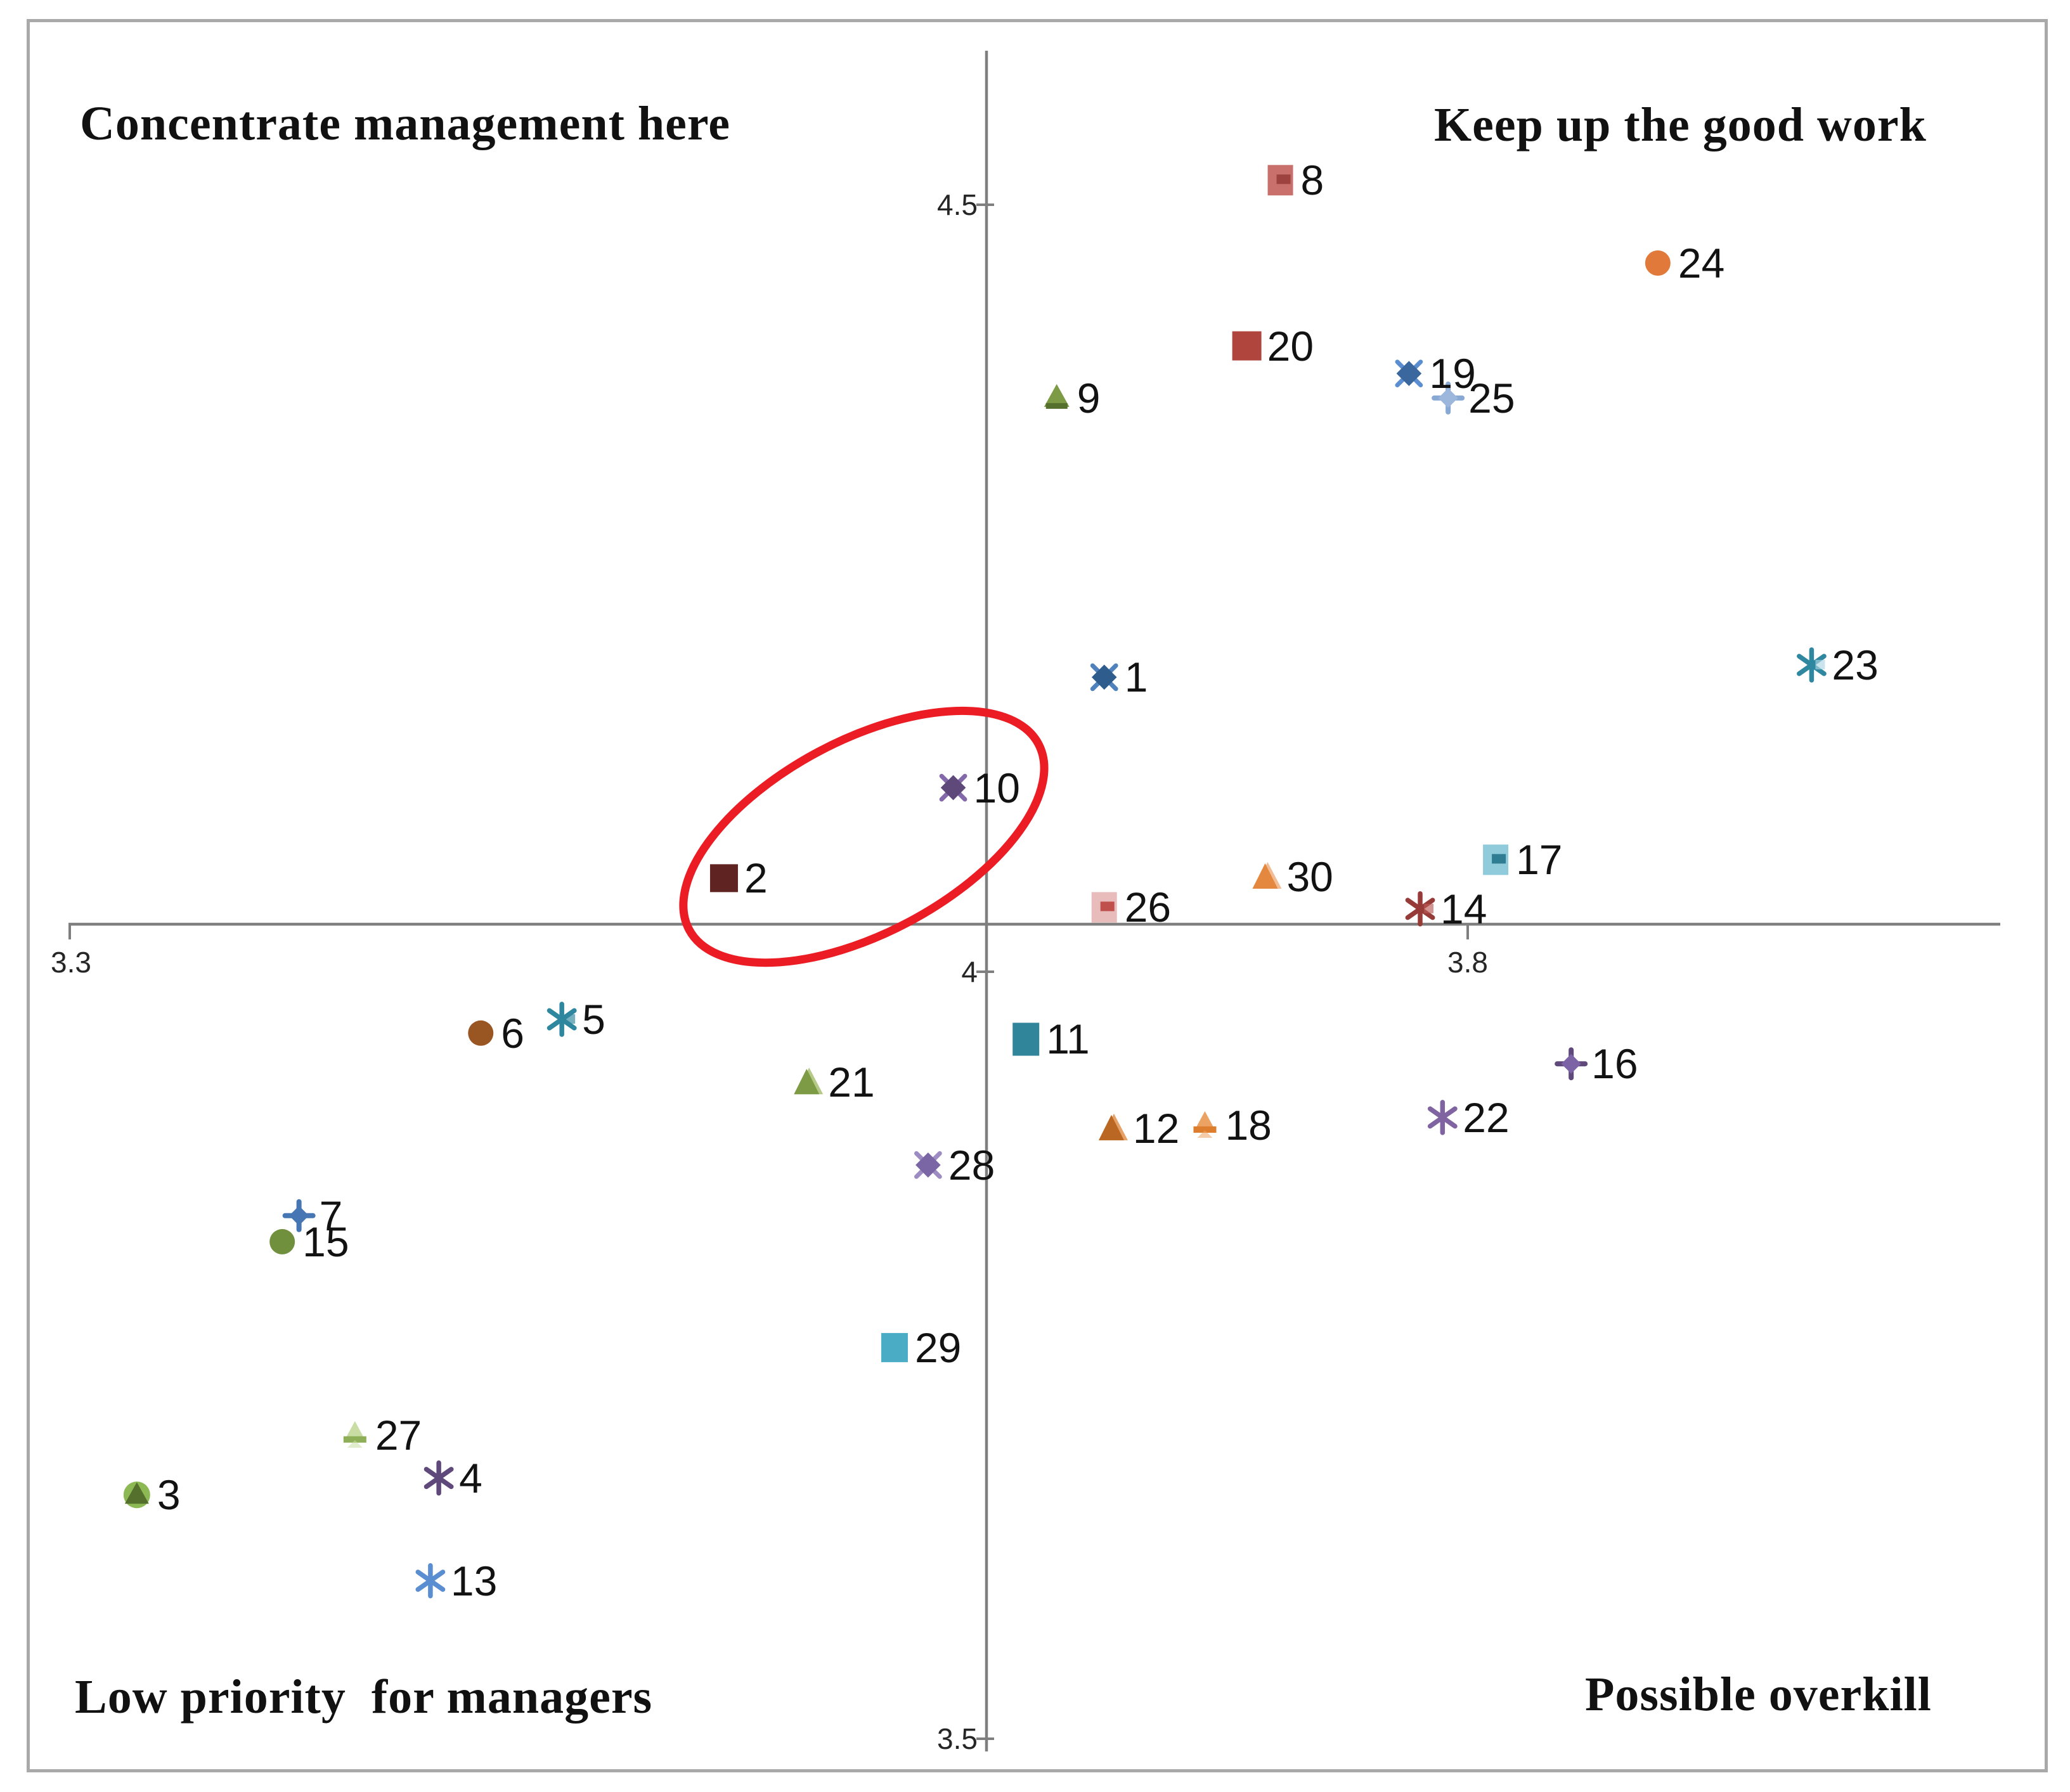 The width and height of the screenshot is (2070, 1792). What do you see at coordinates (1539, 860) in the screenshot?
I see `point-label-17: 17` at bounding box center [1539, 860].